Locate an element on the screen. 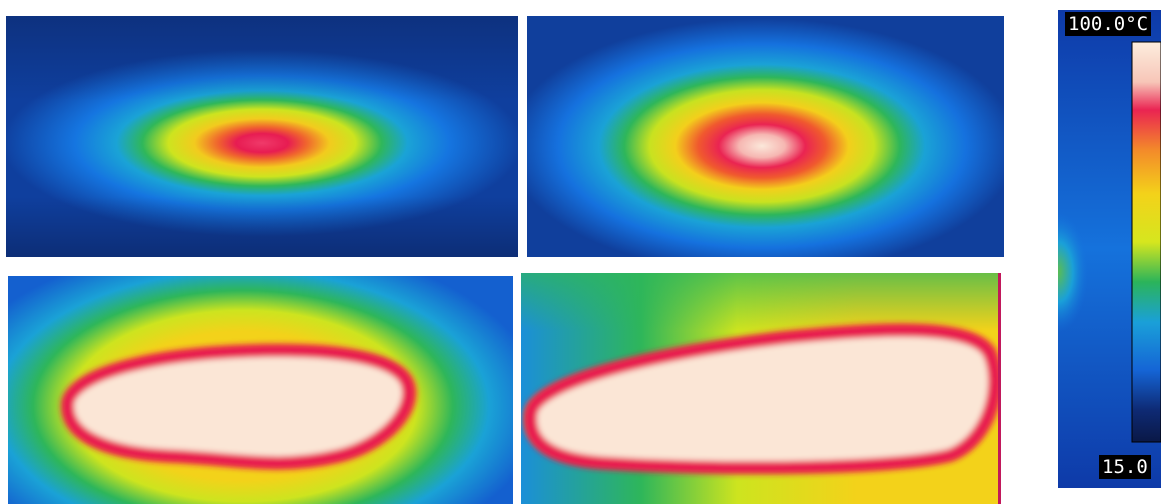  scale-min-label: 15.0 is located at coordinates (1125, 467).